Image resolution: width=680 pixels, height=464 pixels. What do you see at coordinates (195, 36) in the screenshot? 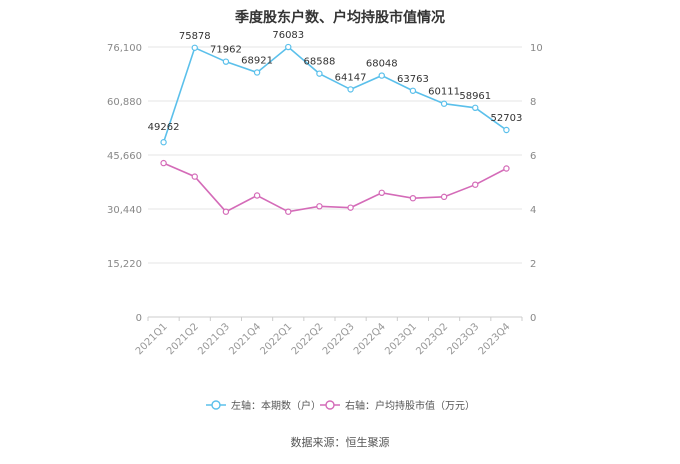
I see `data-label: 75878` at bounding box center [195, 36].